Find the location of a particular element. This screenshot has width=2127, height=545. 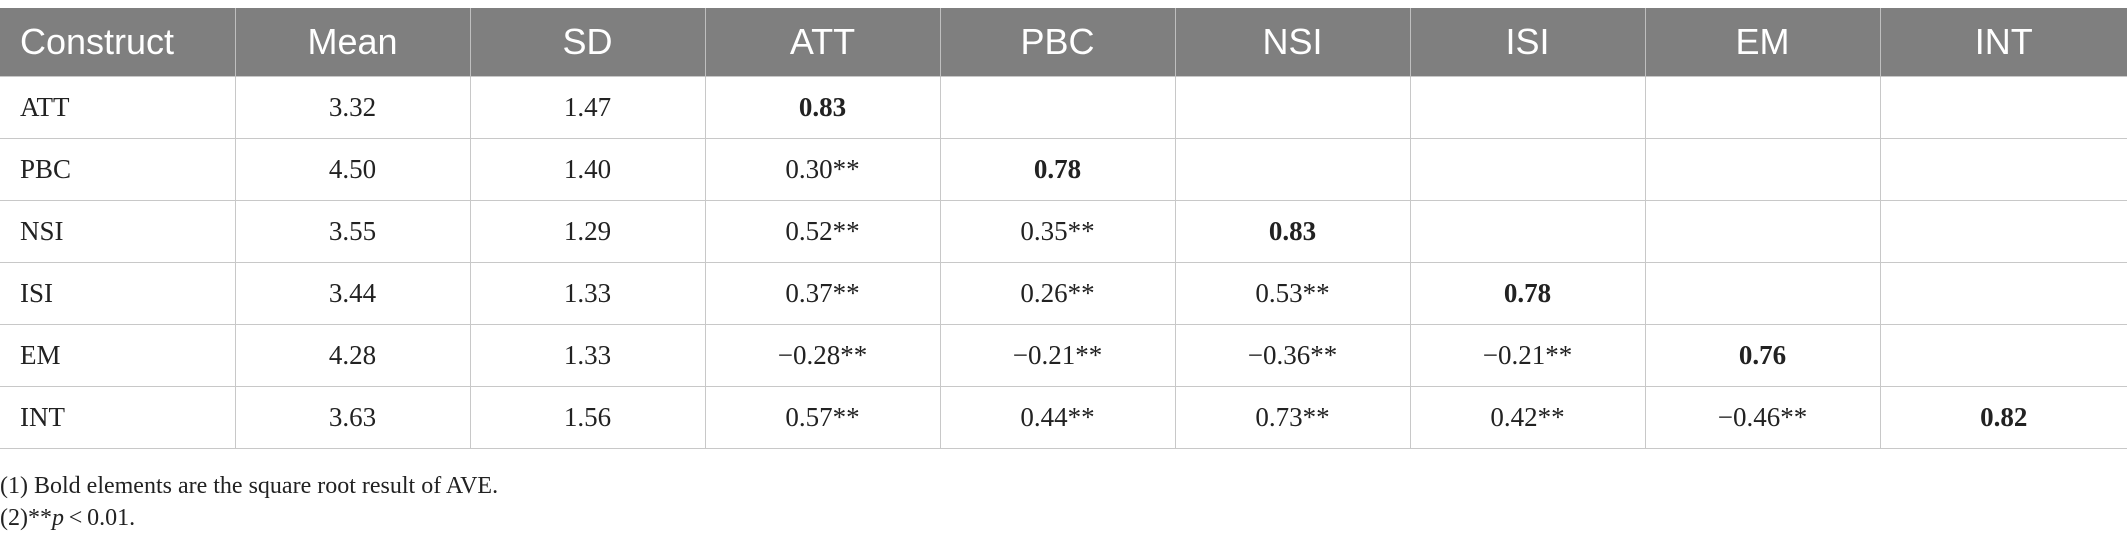

table-row: NSI 3.55 1.29 0.52** 0.35** 0.83 is located at coordinates (1063, 231).